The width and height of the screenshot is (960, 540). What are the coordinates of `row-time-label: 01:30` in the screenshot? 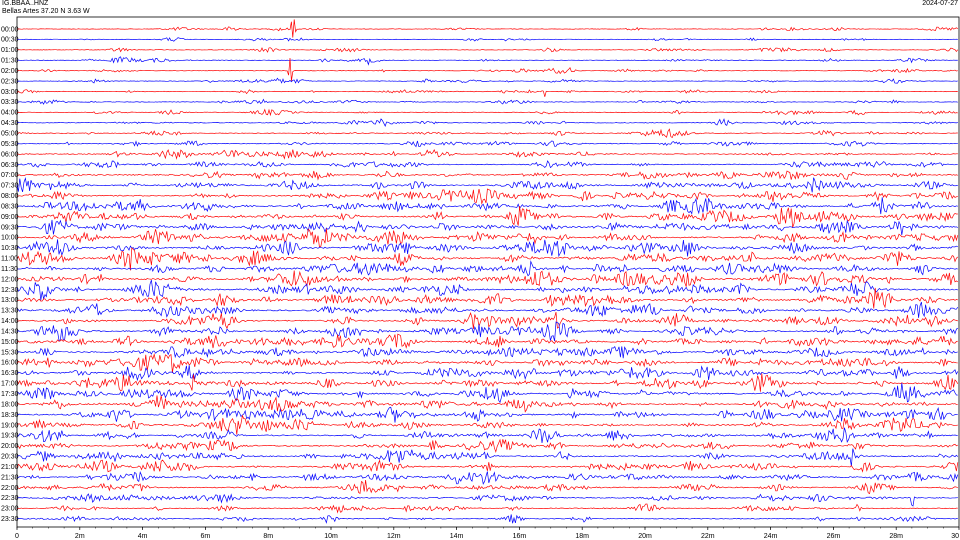 It's located at (10, 61).